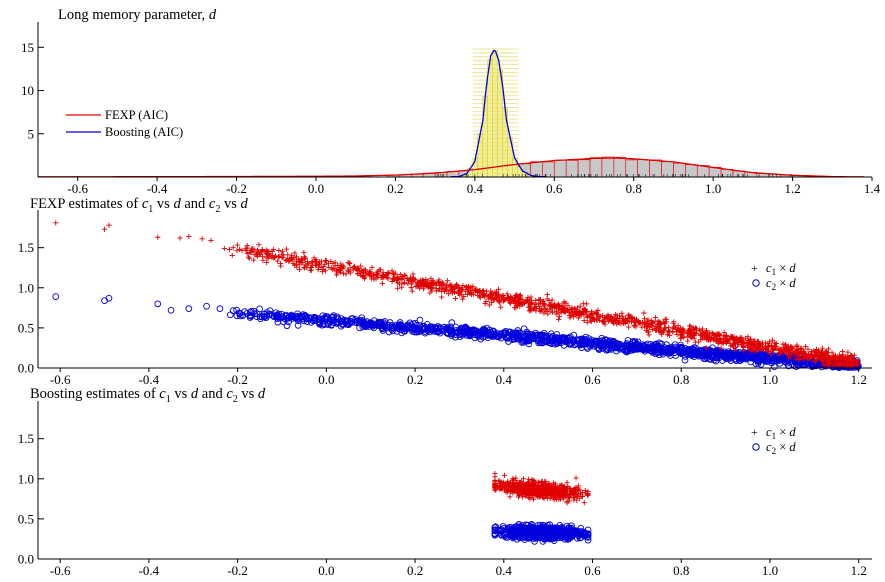 The width and height of the screenshot is (885, 582). What do you see at coordinates (137, 15) in the screenshot?
I see `density-title: Long memory parameter, d` at bounding box center [137, 15].